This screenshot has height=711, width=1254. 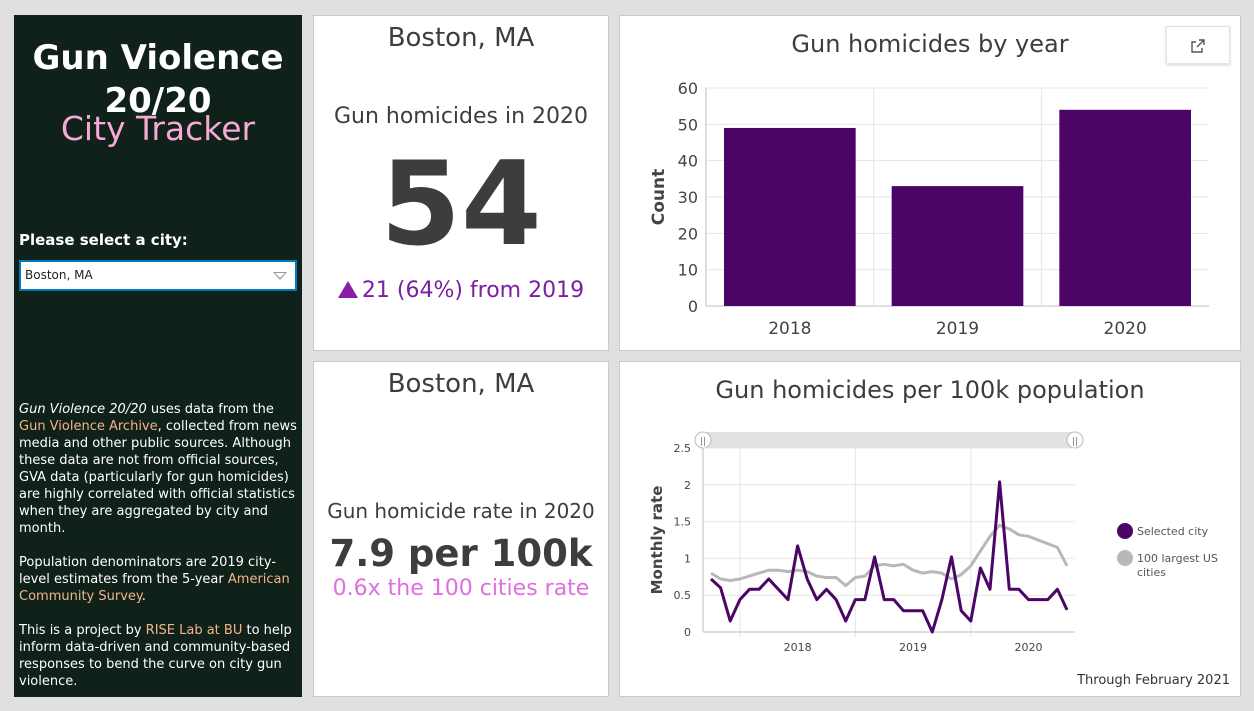 What do you see at coordinates (88, 426) in the screenshot?
I see `gva-link: Gun Violence Archive` at bounding box center [88, 426].